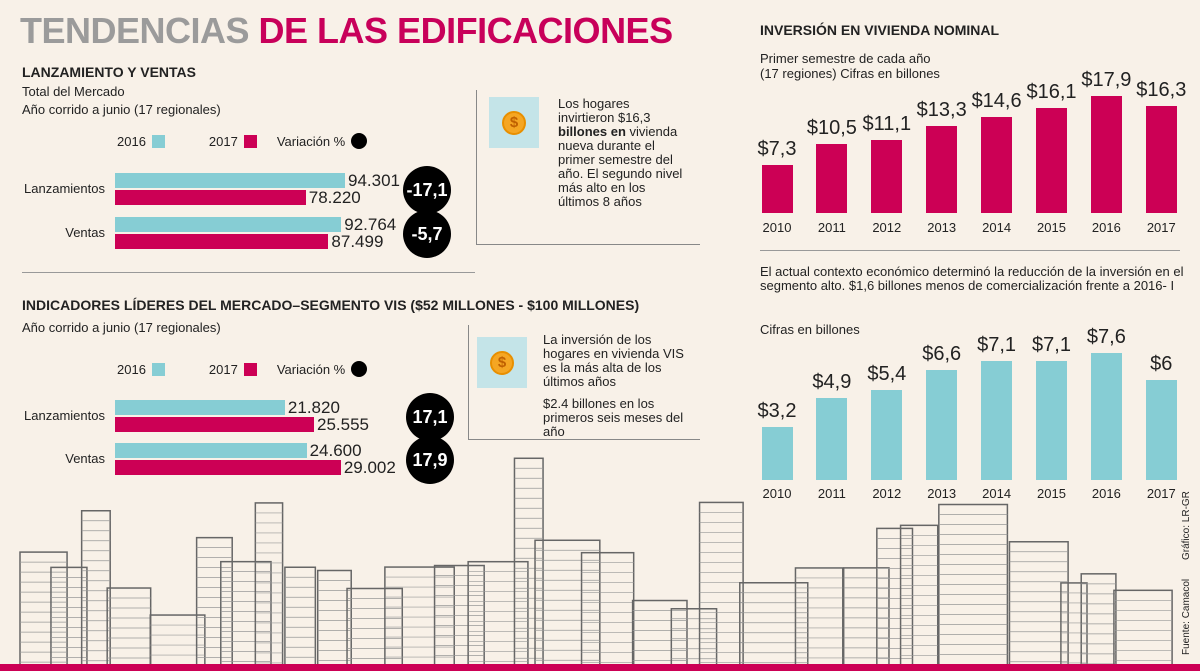  I want to click on page-title: TENDENCIAS DE LAS EDIFICACIONES, so click(346, 30).